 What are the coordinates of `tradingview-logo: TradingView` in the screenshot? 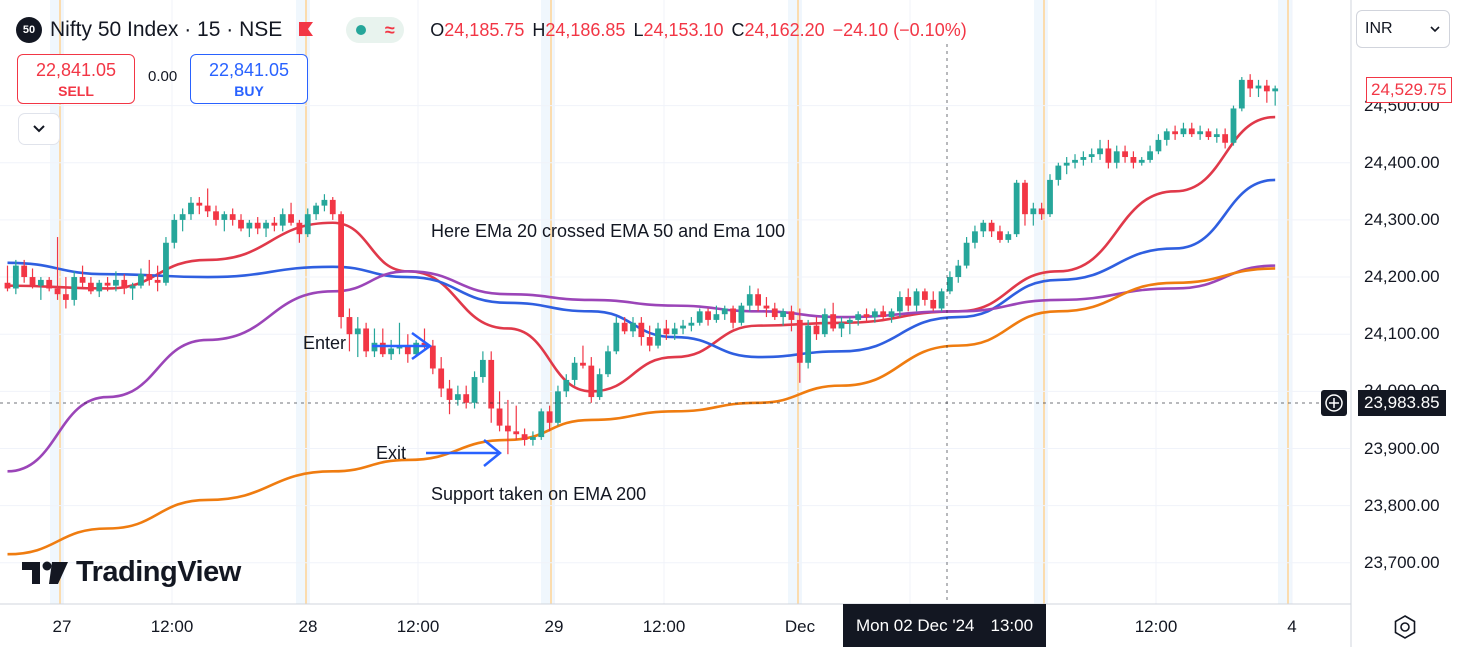 It's located at (131, 572).